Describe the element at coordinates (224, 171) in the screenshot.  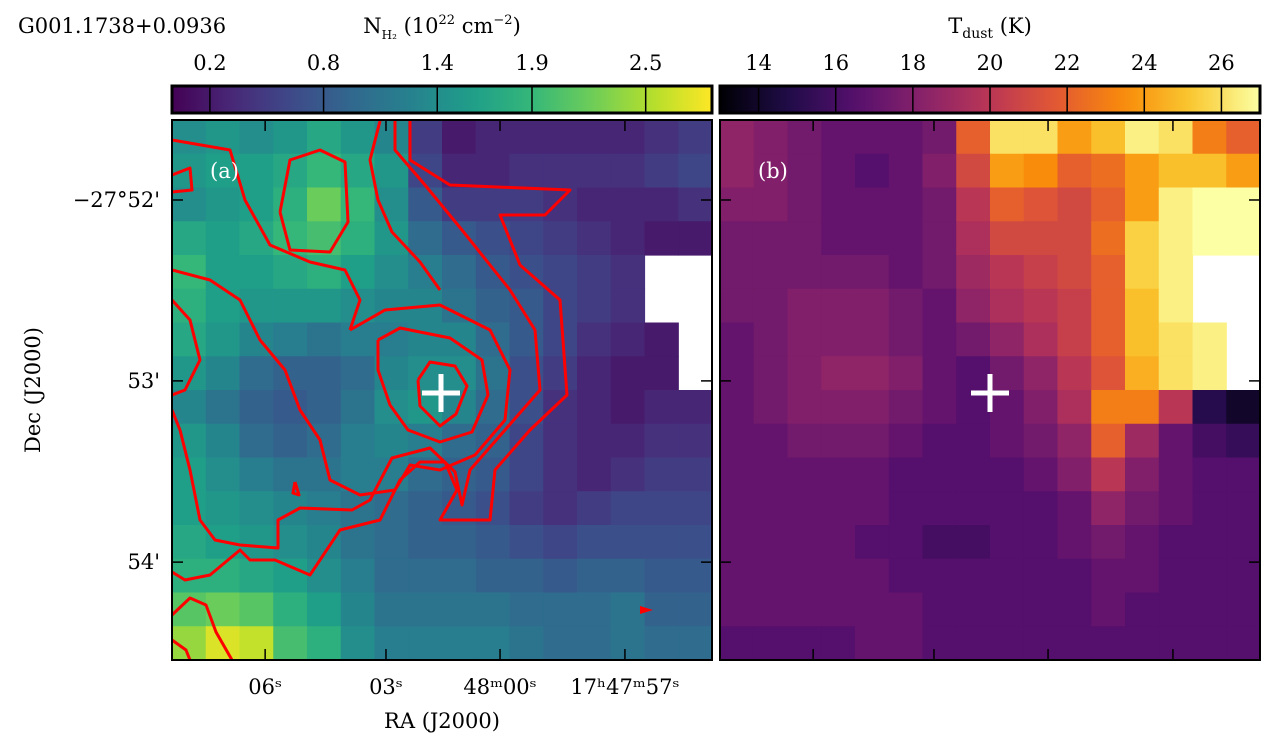
I see `panel-label: (a)` at that location.